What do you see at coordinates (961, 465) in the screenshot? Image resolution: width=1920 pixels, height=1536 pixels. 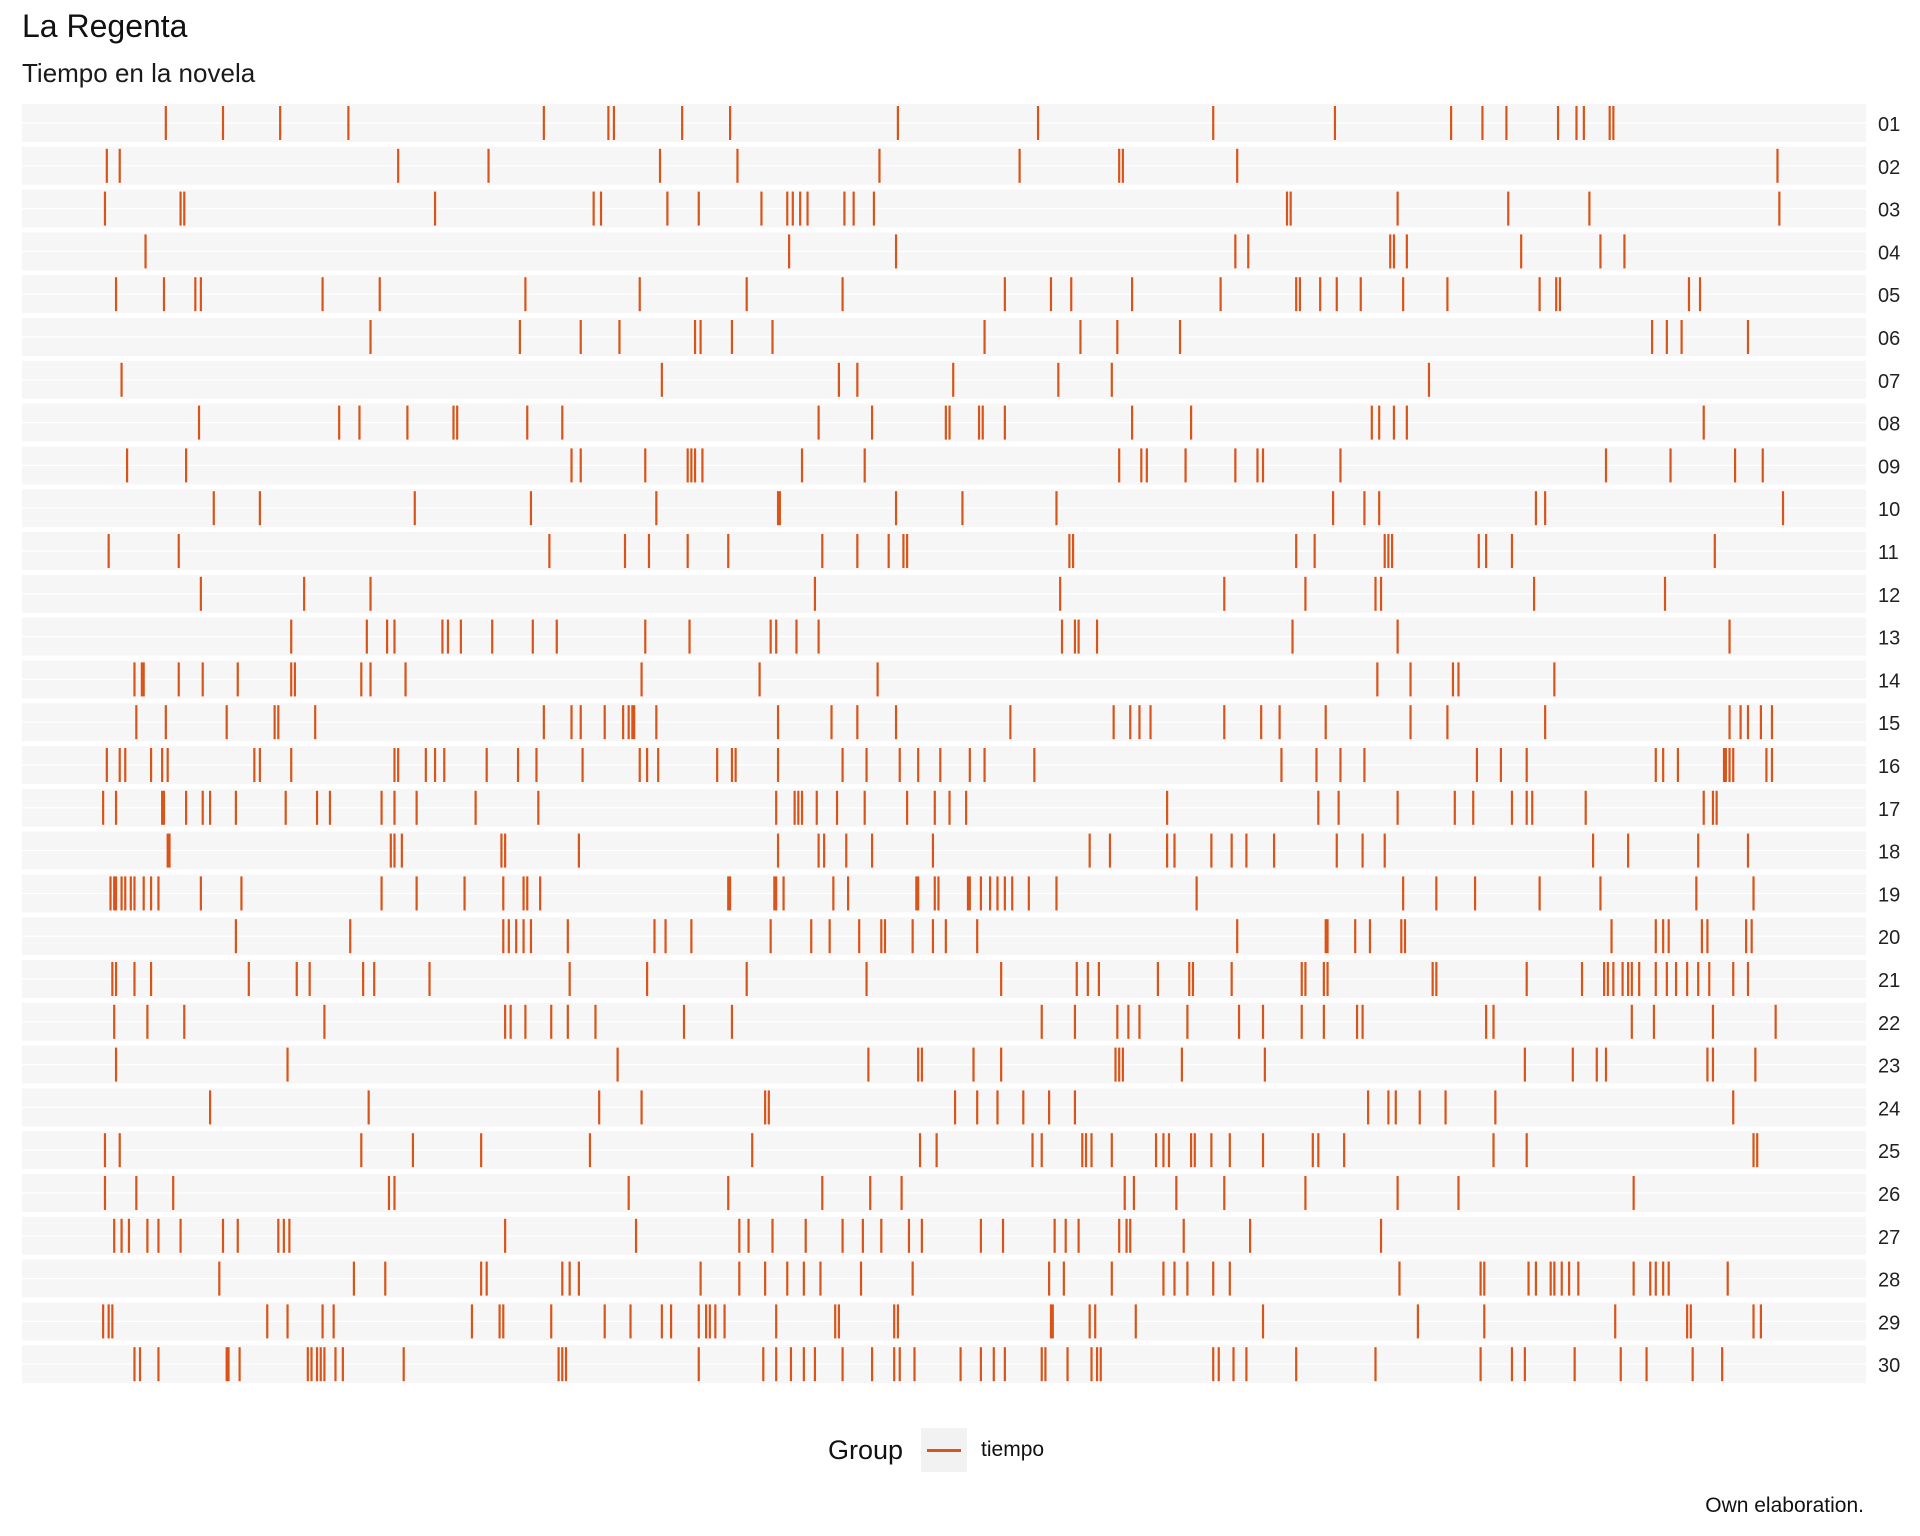 I see `row-09: 09` at bounding box center [961, 465].